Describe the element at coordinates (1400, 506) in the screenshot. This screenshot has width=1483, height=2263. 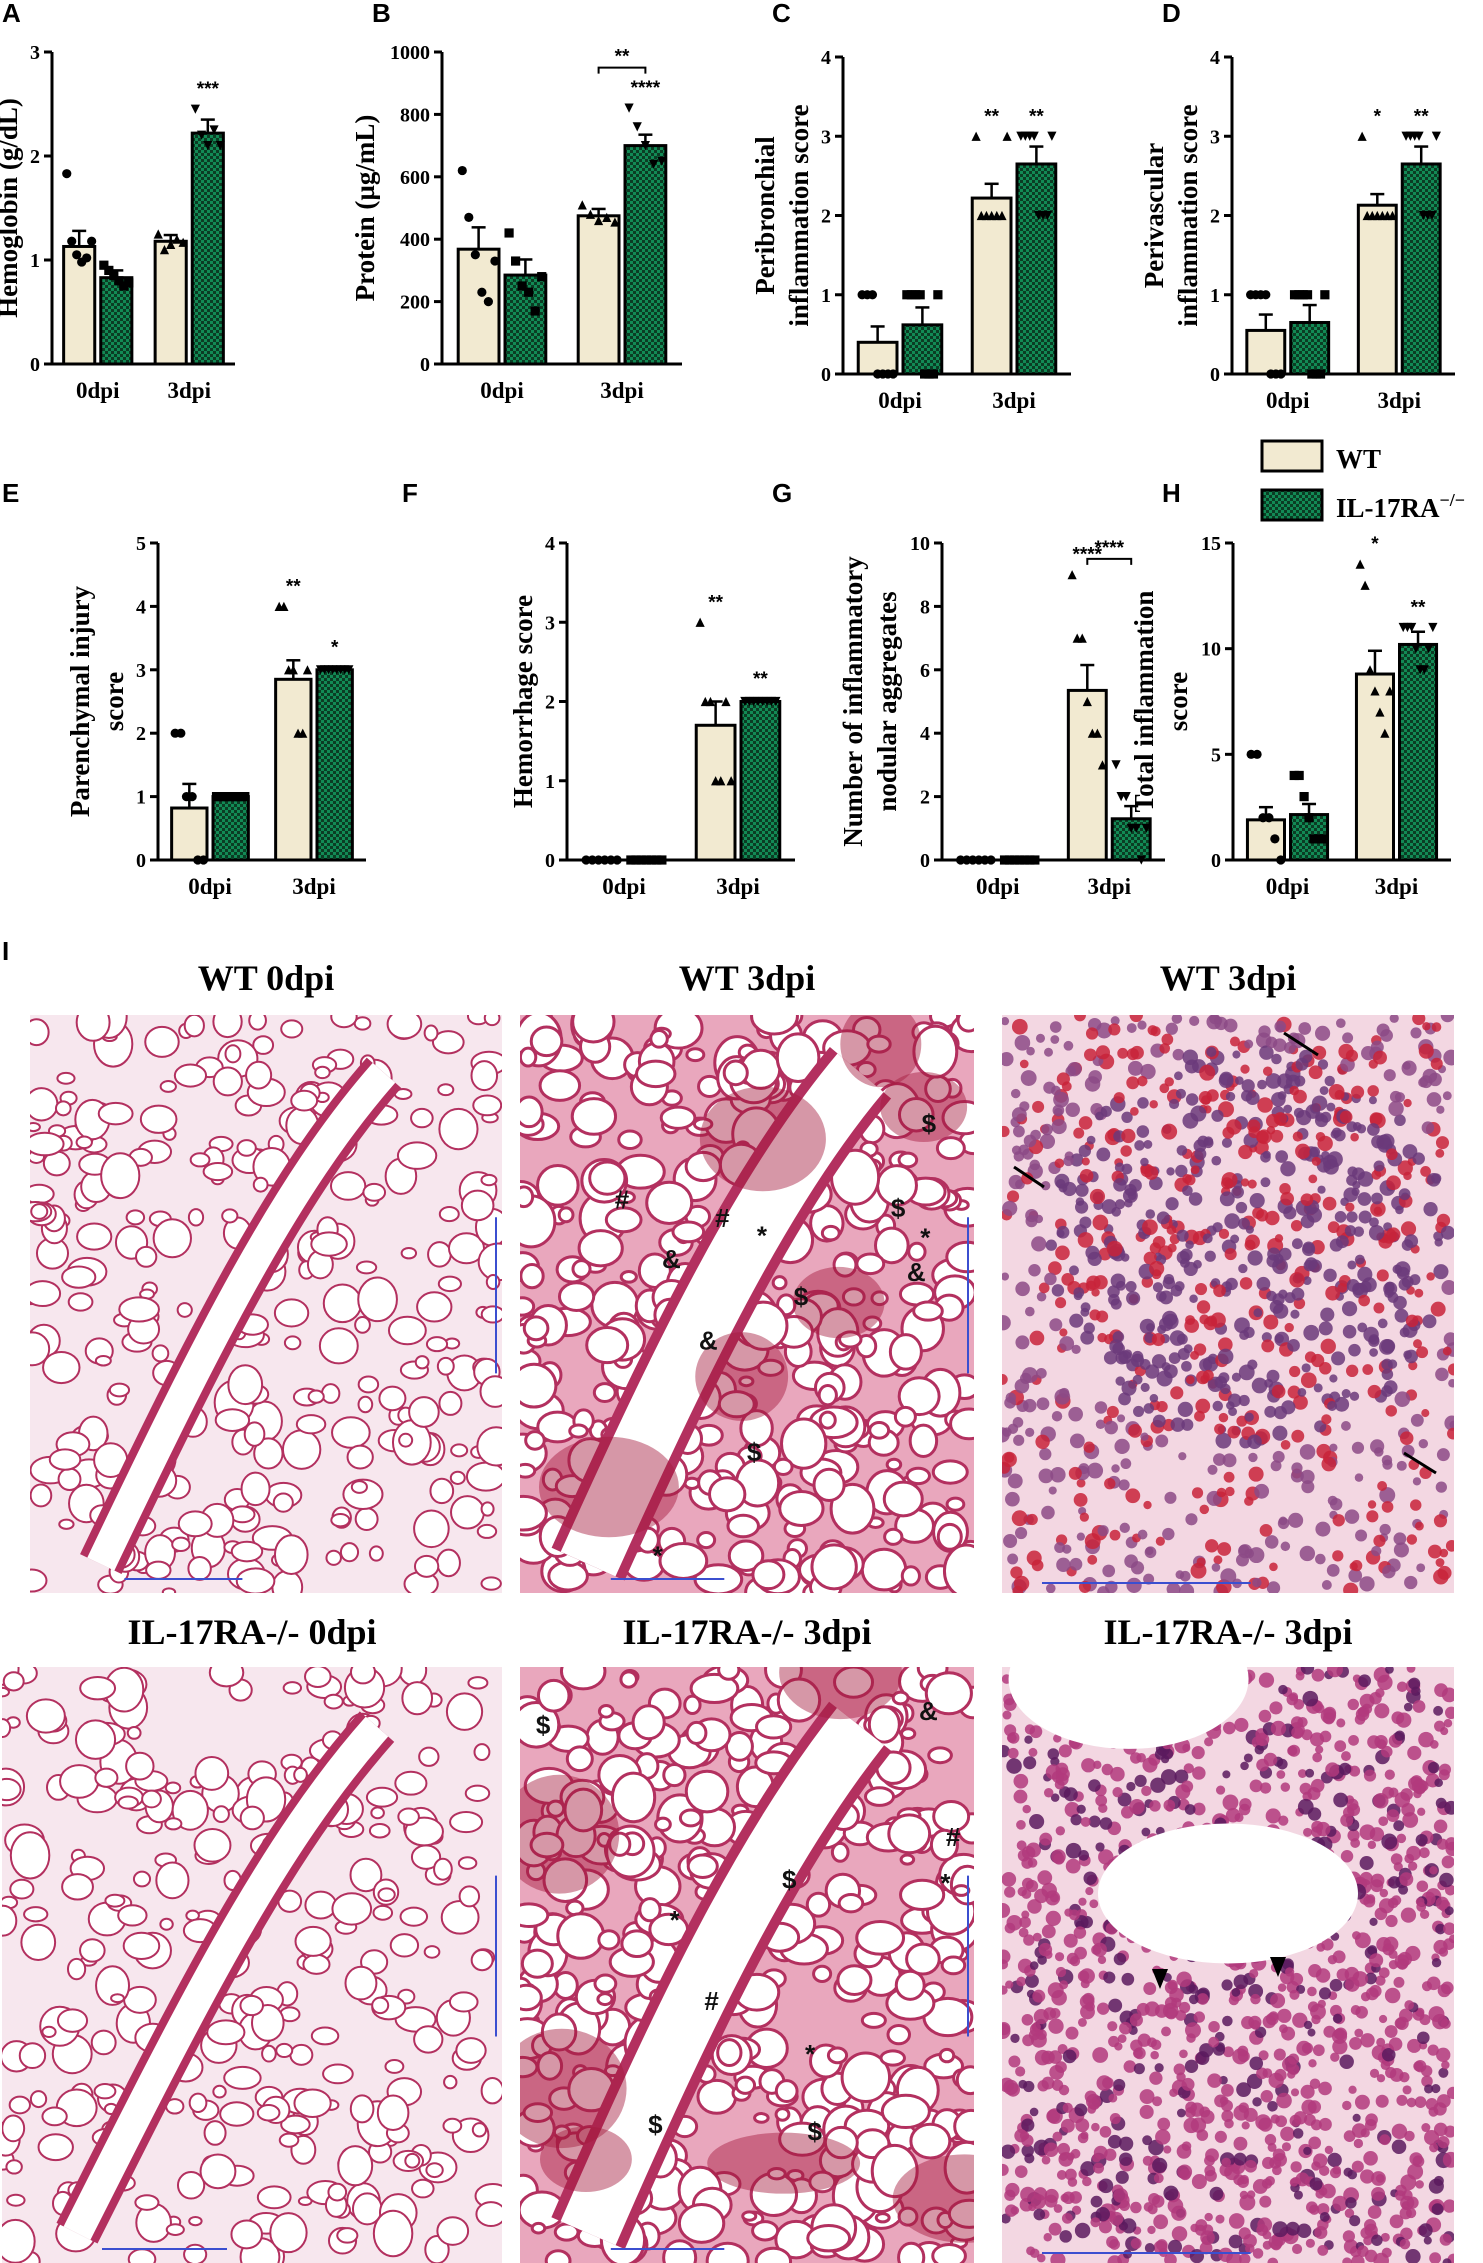
I see `legend-label-ko: IL-17RA−/−` at that location.